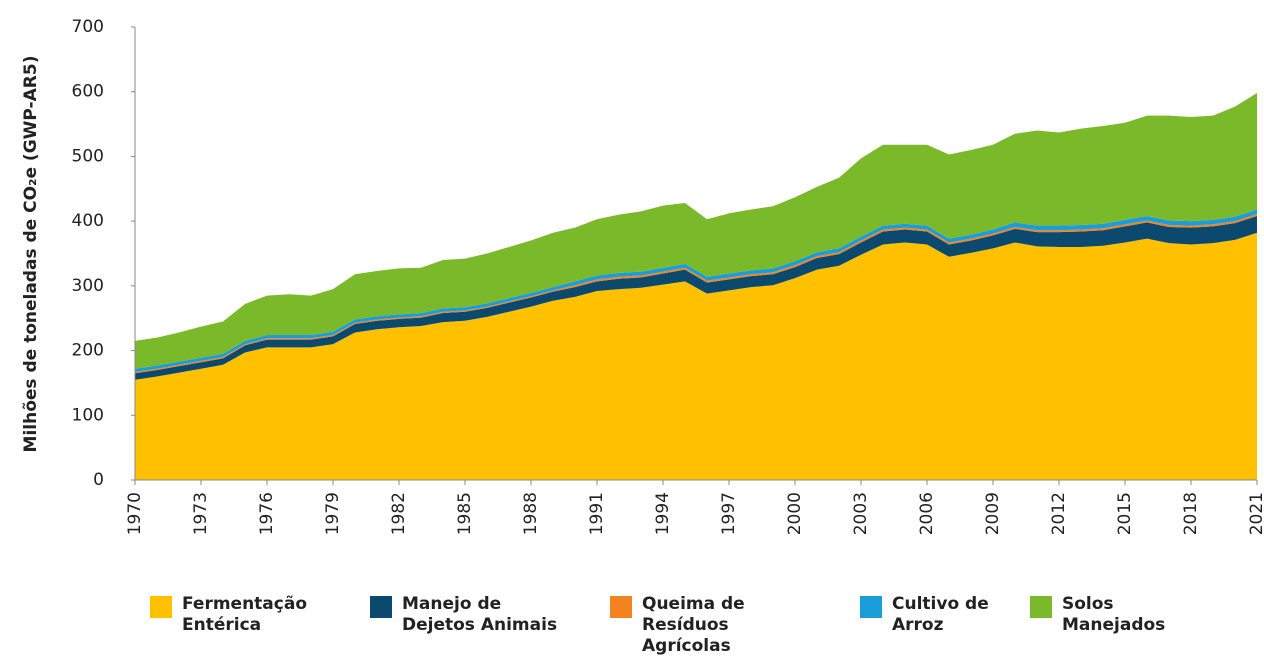 The image size is (1264, 657). I want to click on x-tick-label: 2000, so click(795, 513).